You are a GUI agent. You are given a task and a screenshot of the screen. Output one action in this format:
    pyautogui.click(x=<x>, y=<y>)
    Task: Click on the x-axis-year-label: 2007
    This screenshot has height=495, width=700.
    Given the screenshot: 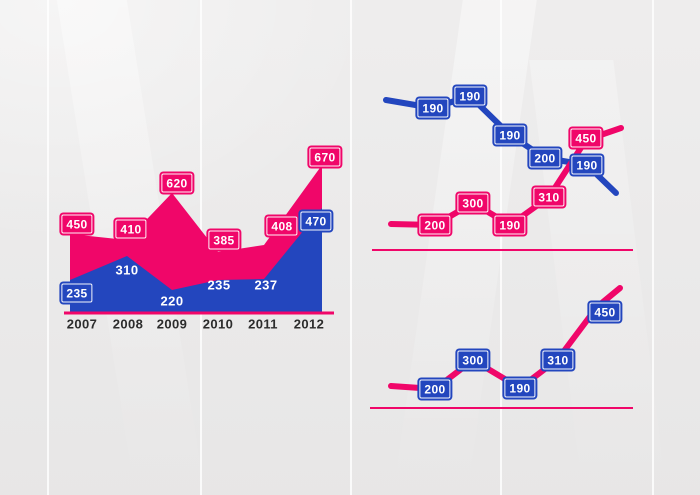 What is the action you would take?
    pyautogui.click(x=82, y=324)
    